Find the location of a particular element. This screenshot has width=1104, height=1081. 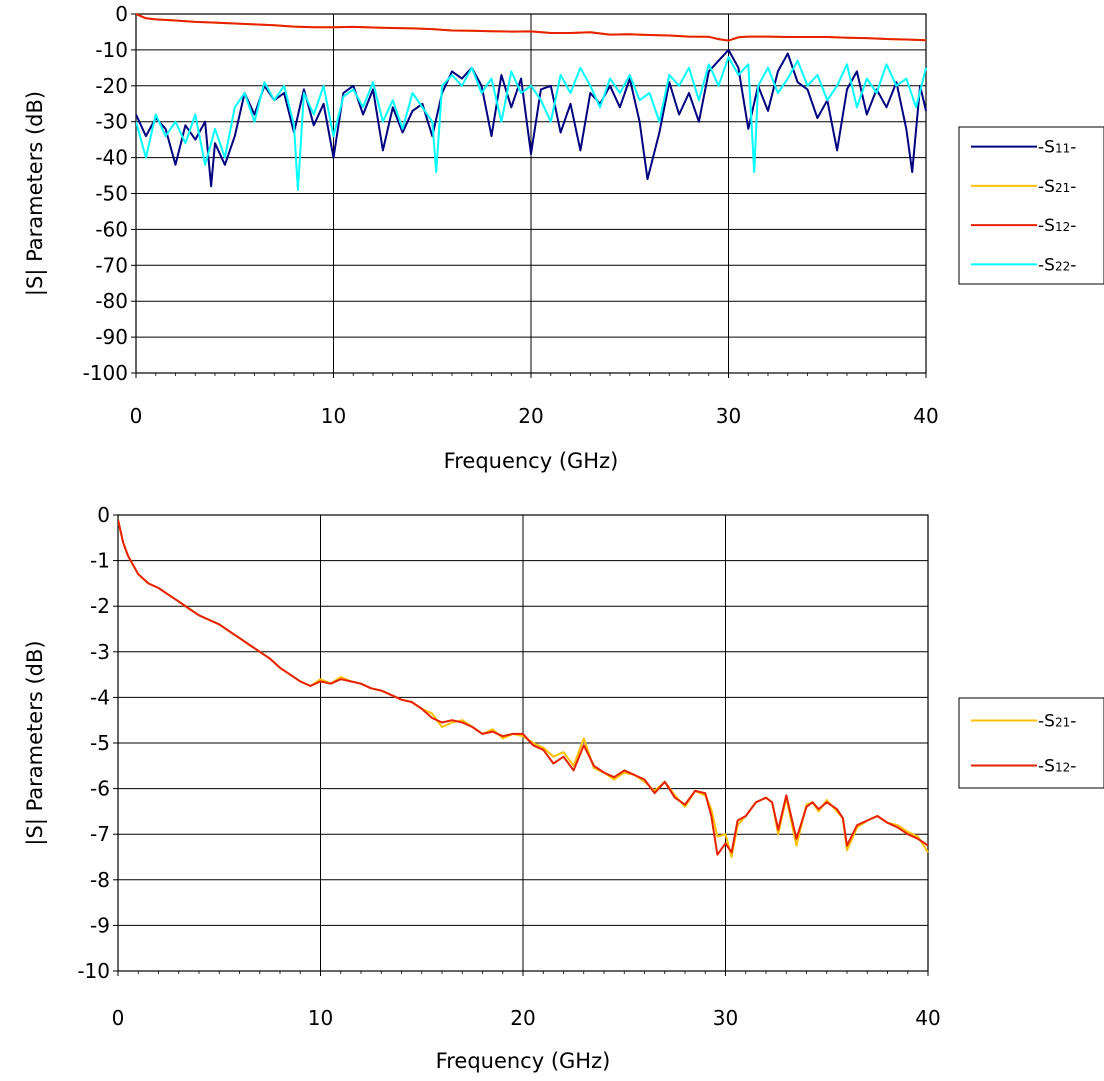

legend-label: -S22- is located at coordinates (1057, 265).